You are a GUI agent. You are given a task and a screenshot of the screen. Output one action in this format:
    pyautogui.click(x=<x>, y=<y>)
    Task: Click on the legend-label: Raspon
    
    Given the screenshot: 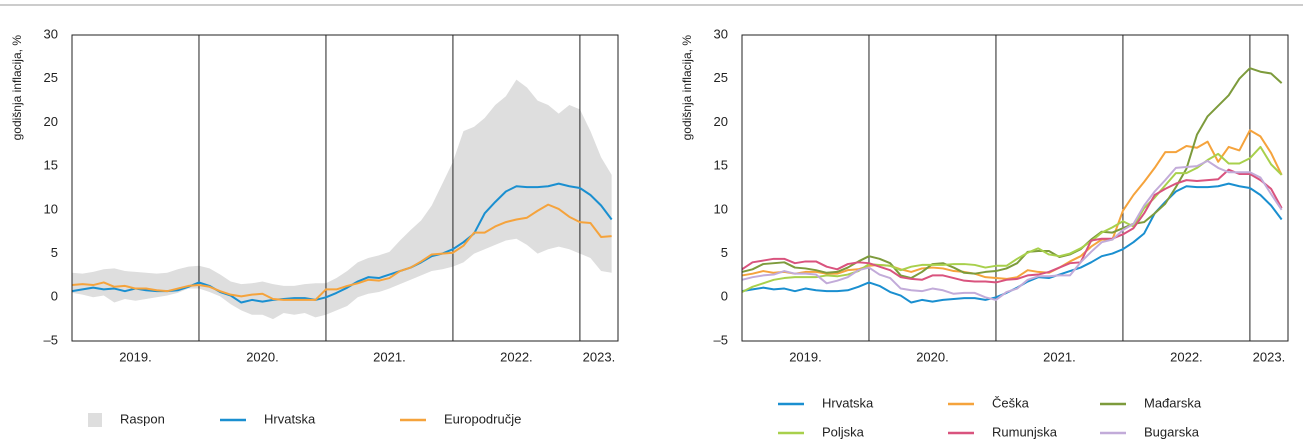 What is the action you would take?
    pyautogui.click(x=142, y=418)
    